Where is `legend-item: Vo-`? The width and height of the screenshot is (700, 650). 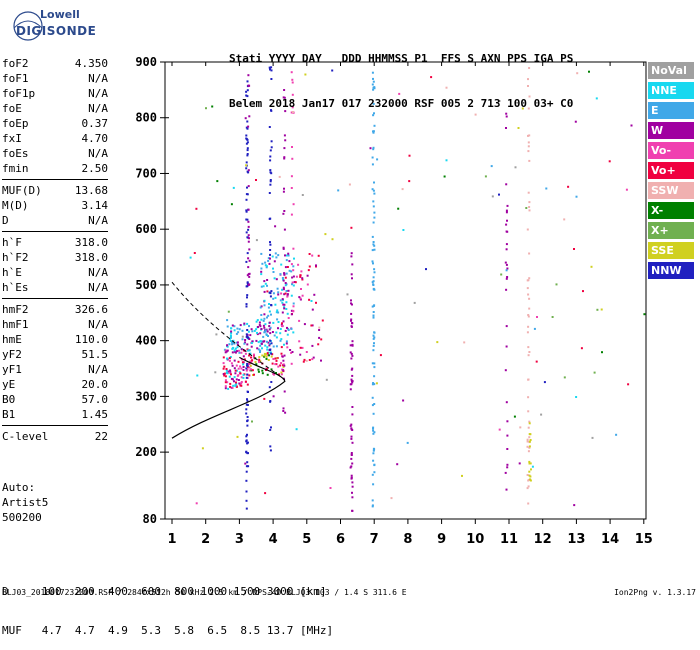
legend-item: Vo- is located at coordinates (671, 150).